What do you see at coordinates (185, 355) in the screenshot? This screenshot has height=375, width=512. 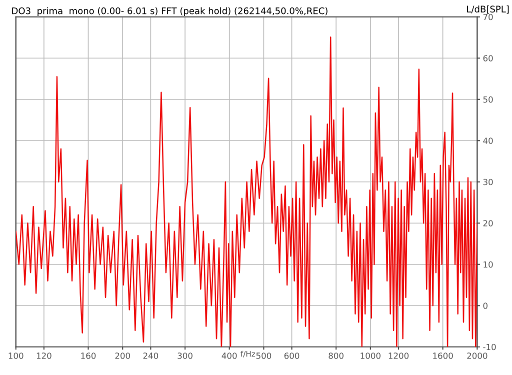 I see `x-tick-label: 300` at bounding box center [185, 355].